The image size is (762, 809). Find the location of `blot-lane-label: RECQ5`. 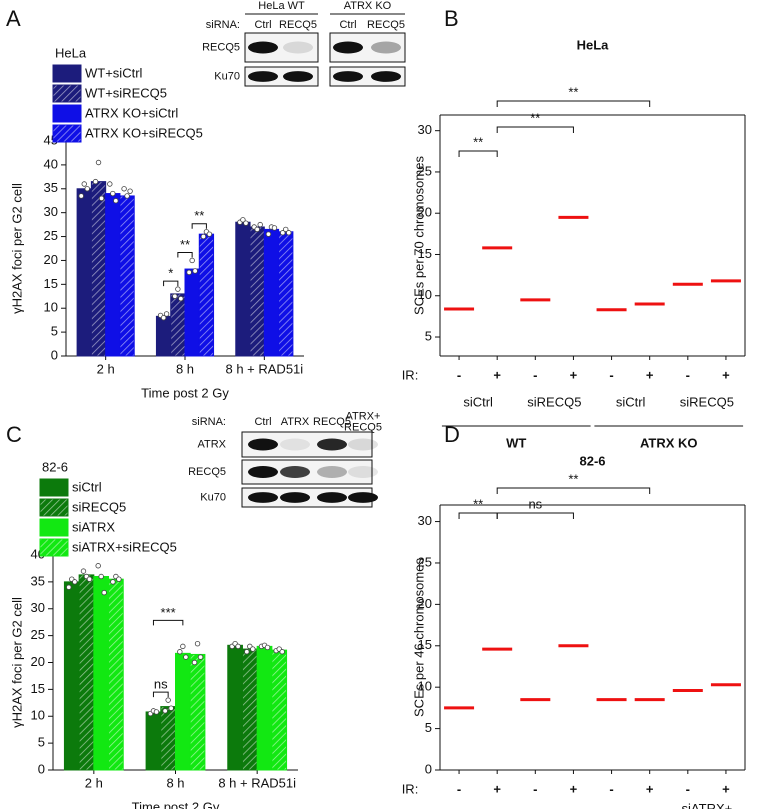

blot-lane-label: RECQ5 is located at coordinates (332, 422).